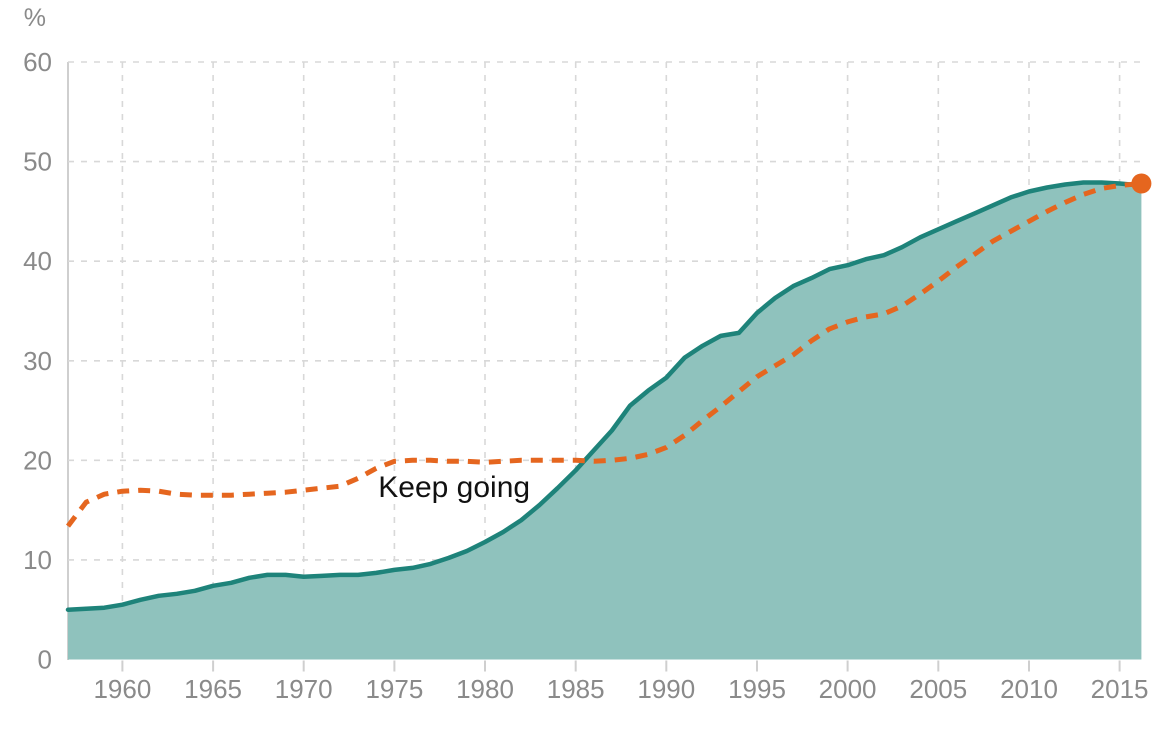 The width and height of the screenshot is (1170, 744). I want to click on y-tick-label: 30, so click(37, 361).